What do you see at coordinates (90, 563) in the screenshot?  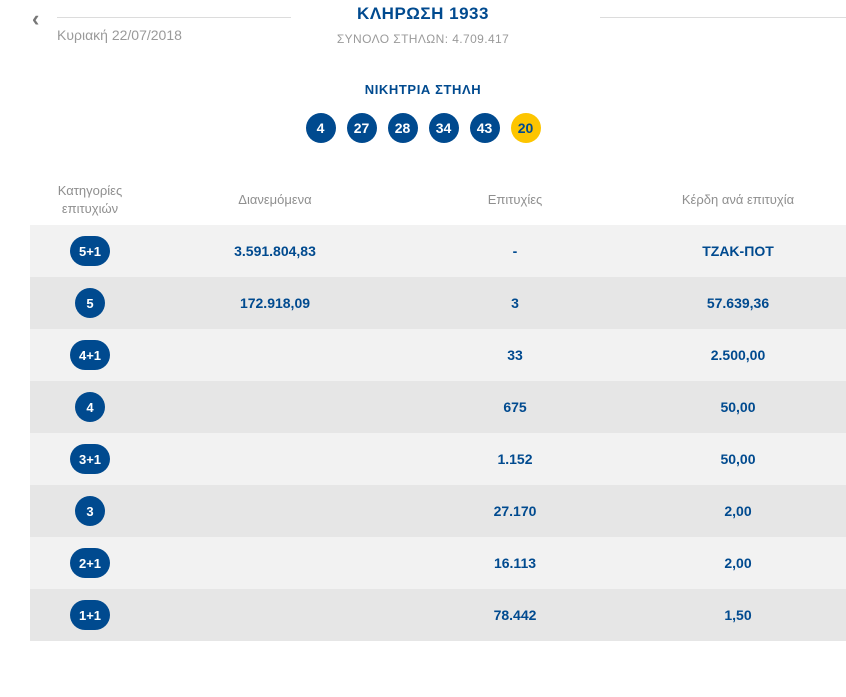 I see `category-badge: 2+1` at bounding box center [90, 563].